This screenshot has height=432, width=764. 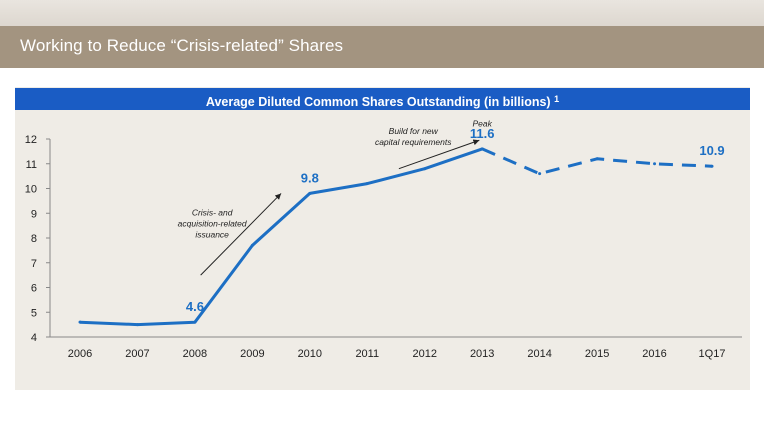 I want to click on top-strip, so click(x=382, y=13).